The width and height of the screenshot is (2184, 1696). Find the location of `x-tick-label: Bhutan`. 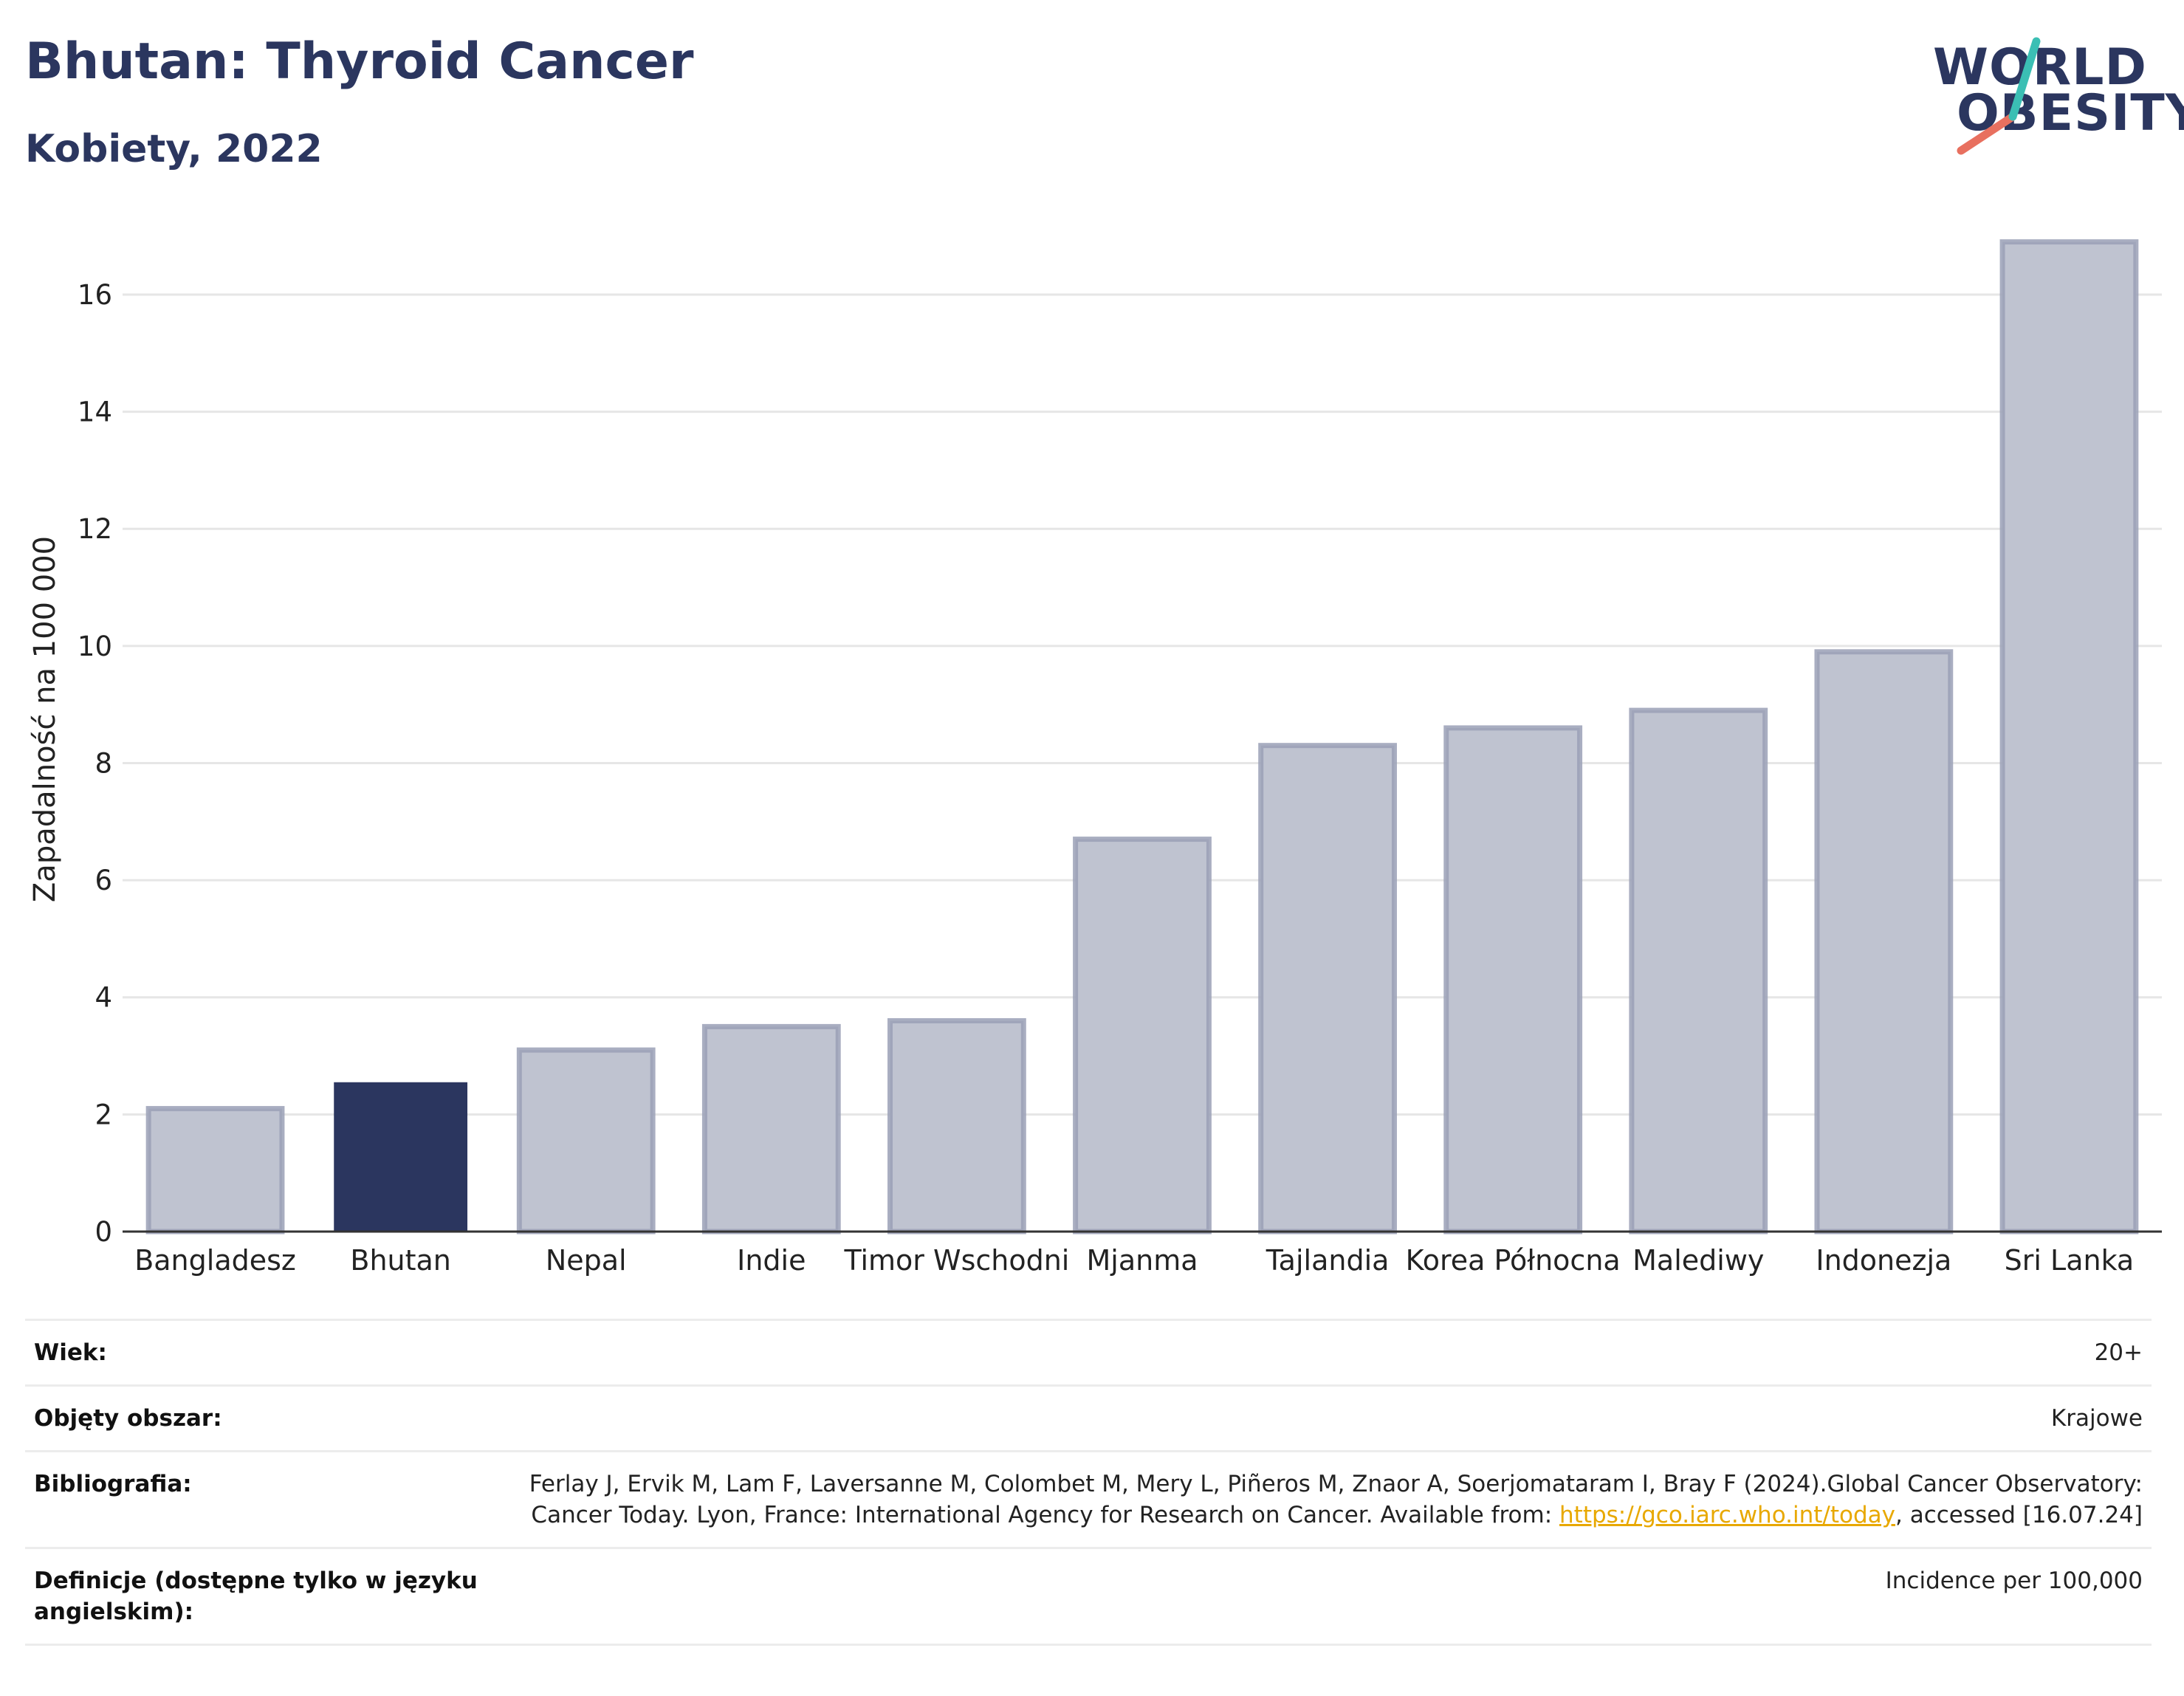

x-tick-label: Bhutan is located at coordinates (401, 1260).